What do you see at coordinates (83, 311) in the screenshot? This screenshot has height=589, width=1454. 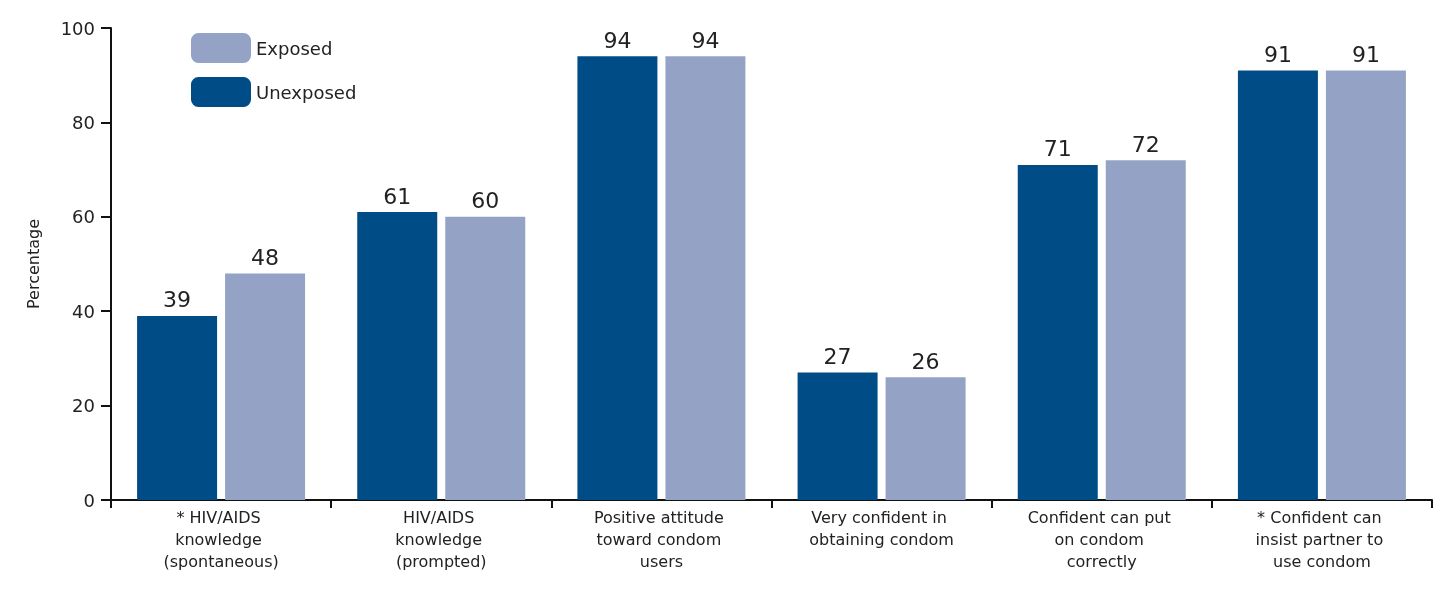 I see `y-tick-label: 40` at bounding box center [83, 311].